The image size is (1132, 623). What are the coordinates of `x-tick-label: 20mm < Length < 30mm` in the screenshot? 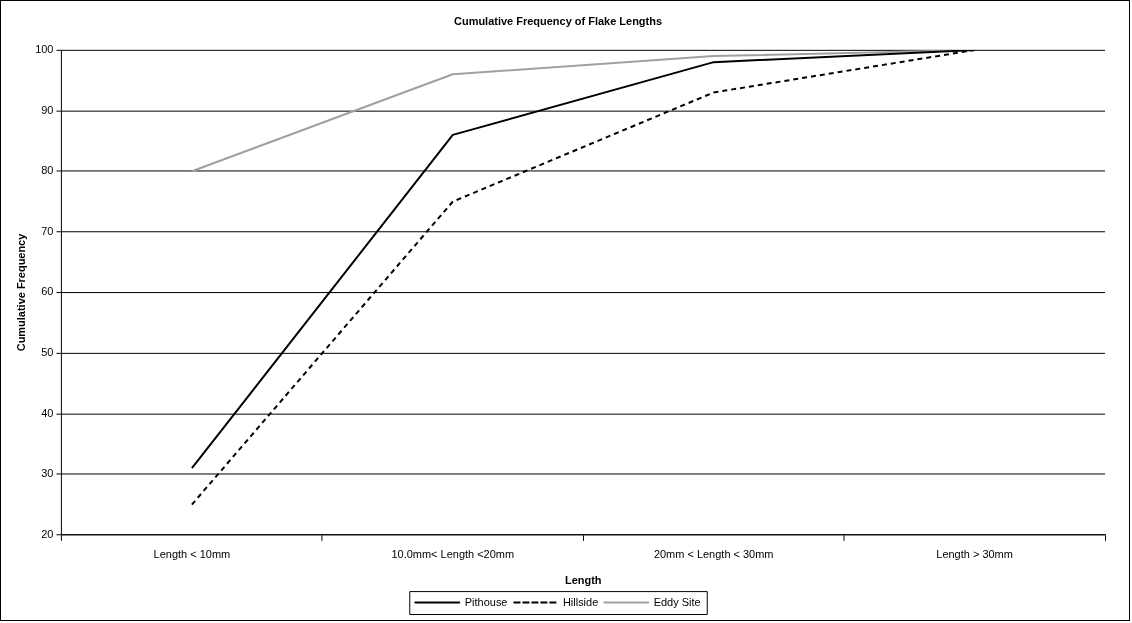 It's located at (713, 554).